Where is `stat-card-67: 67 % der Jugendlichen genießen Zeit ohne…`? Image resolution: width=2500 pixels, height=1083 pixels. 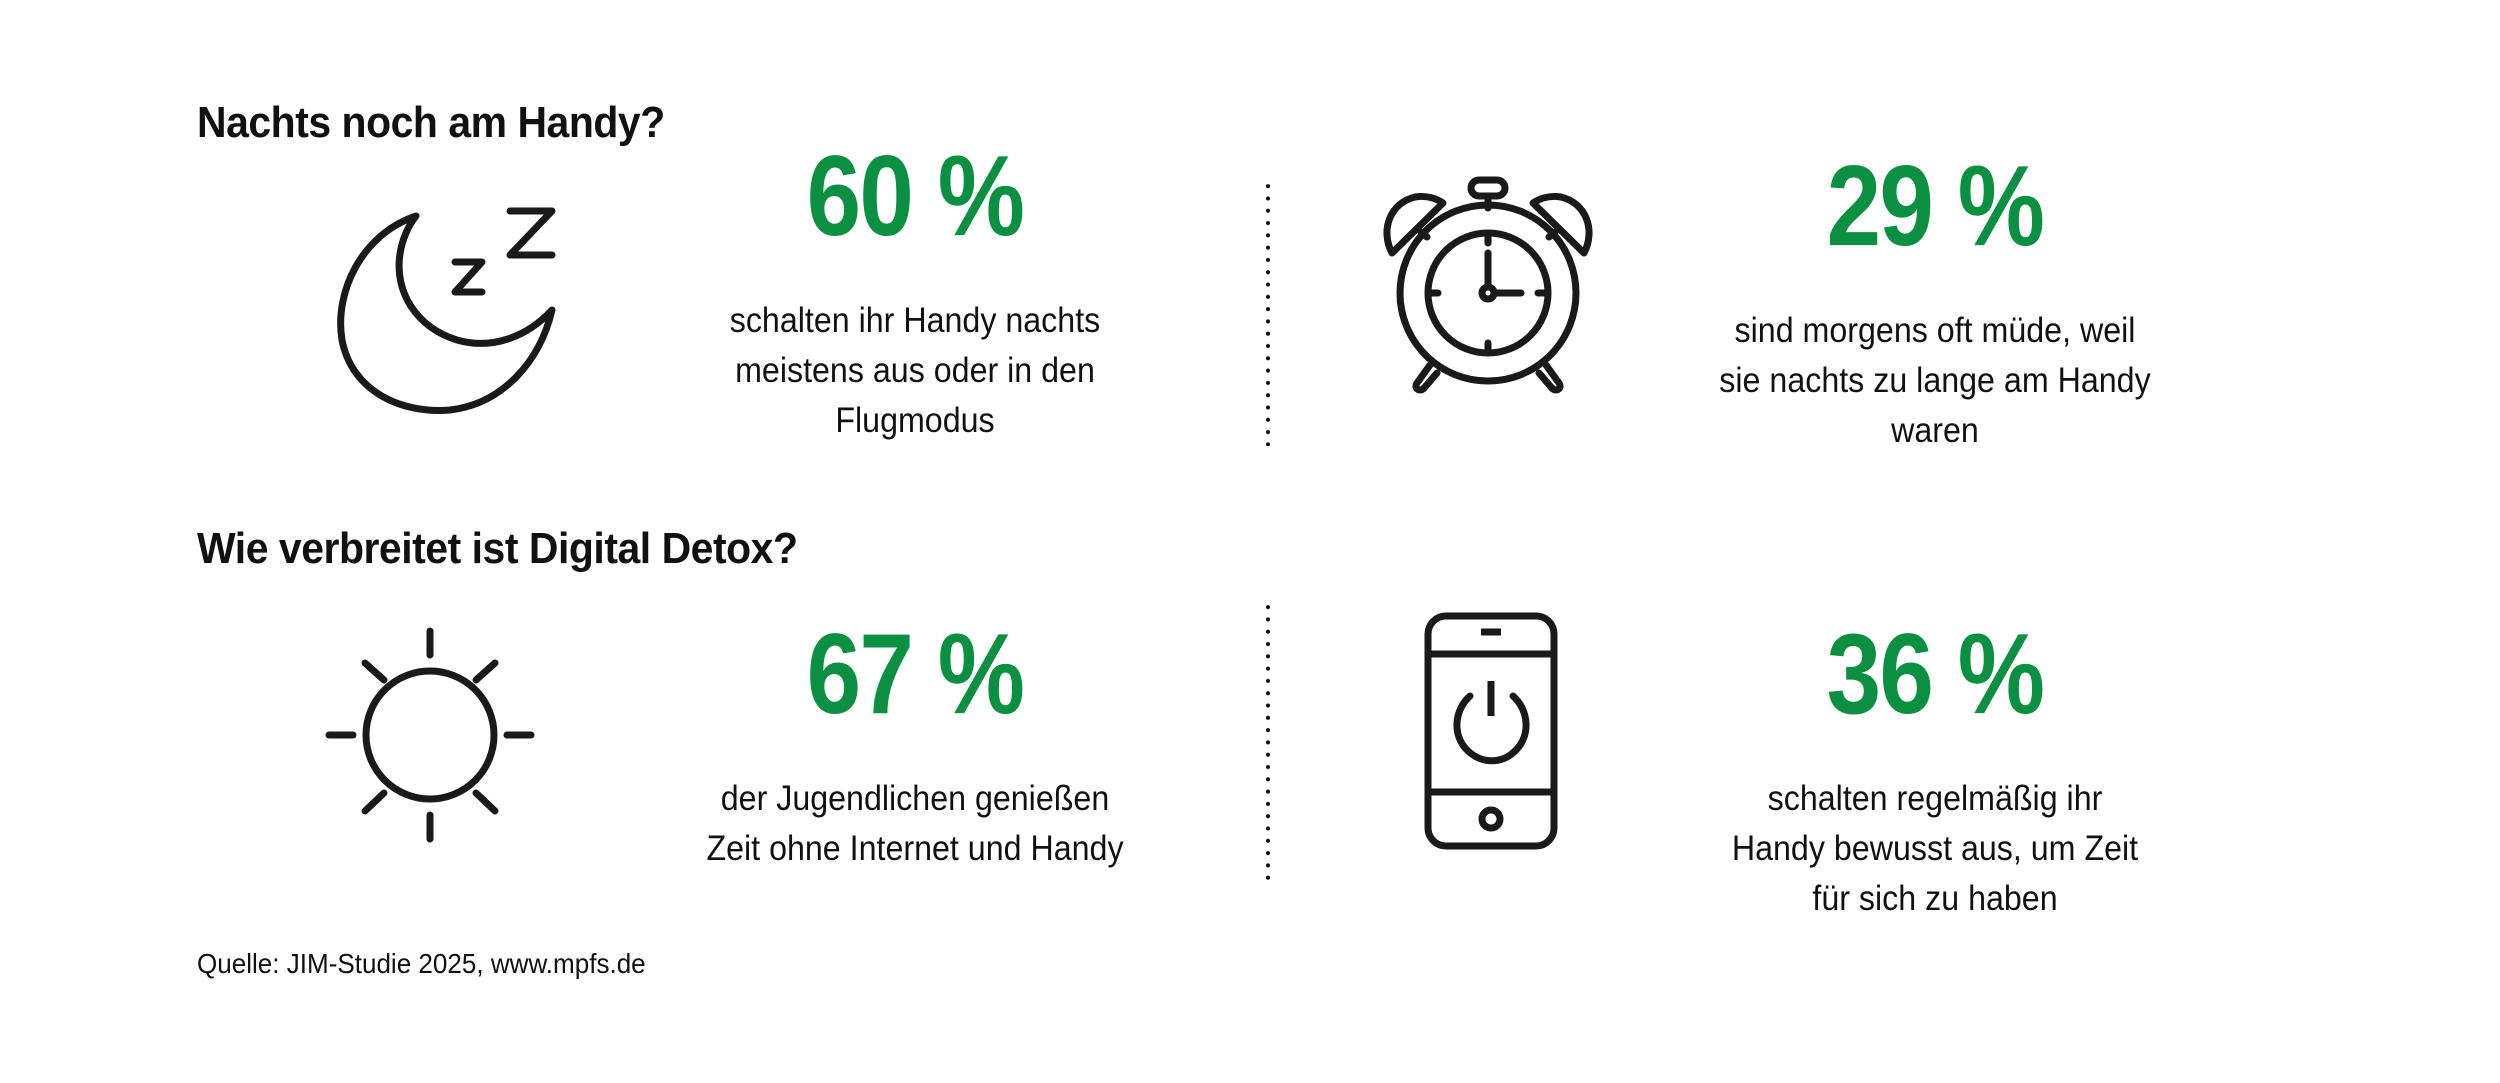 stat-card-67: 67 % der Jugendlichen genießen Zeit ohne… is located at coordinates (915, 746).